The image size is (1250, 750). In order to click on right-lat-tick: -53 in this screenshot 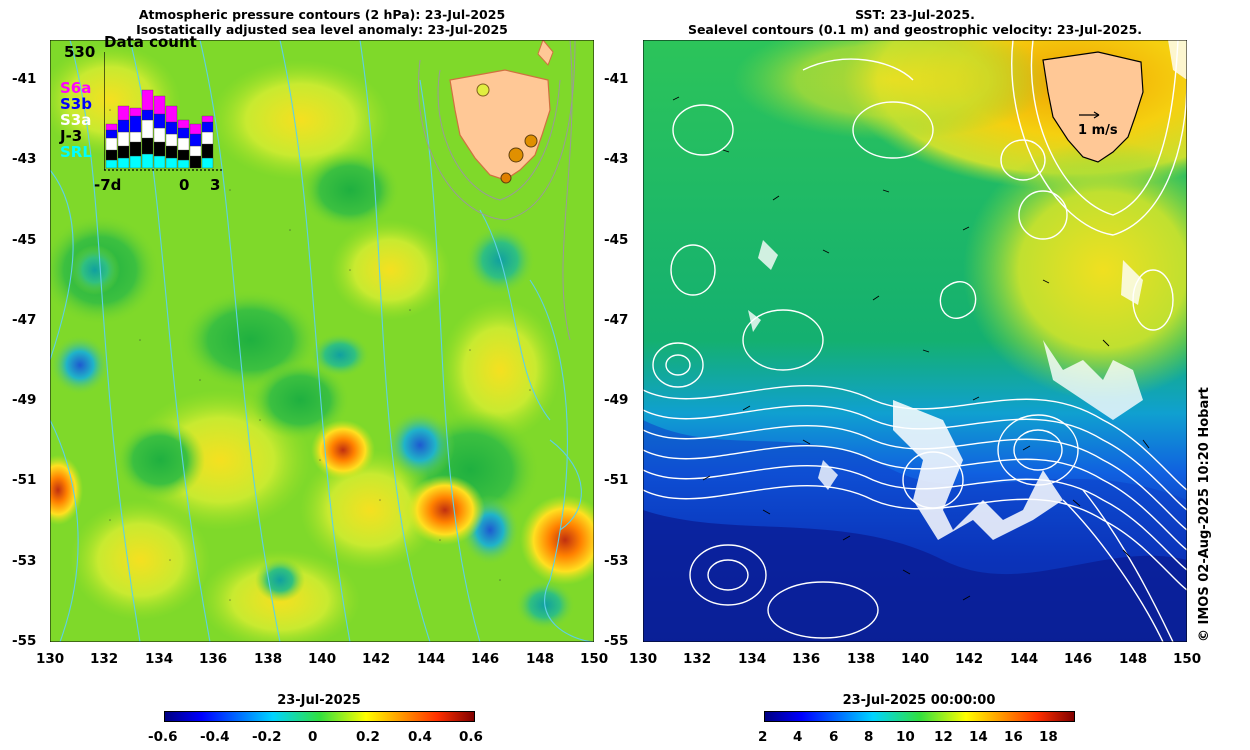, I will do `click(616, 561)`.